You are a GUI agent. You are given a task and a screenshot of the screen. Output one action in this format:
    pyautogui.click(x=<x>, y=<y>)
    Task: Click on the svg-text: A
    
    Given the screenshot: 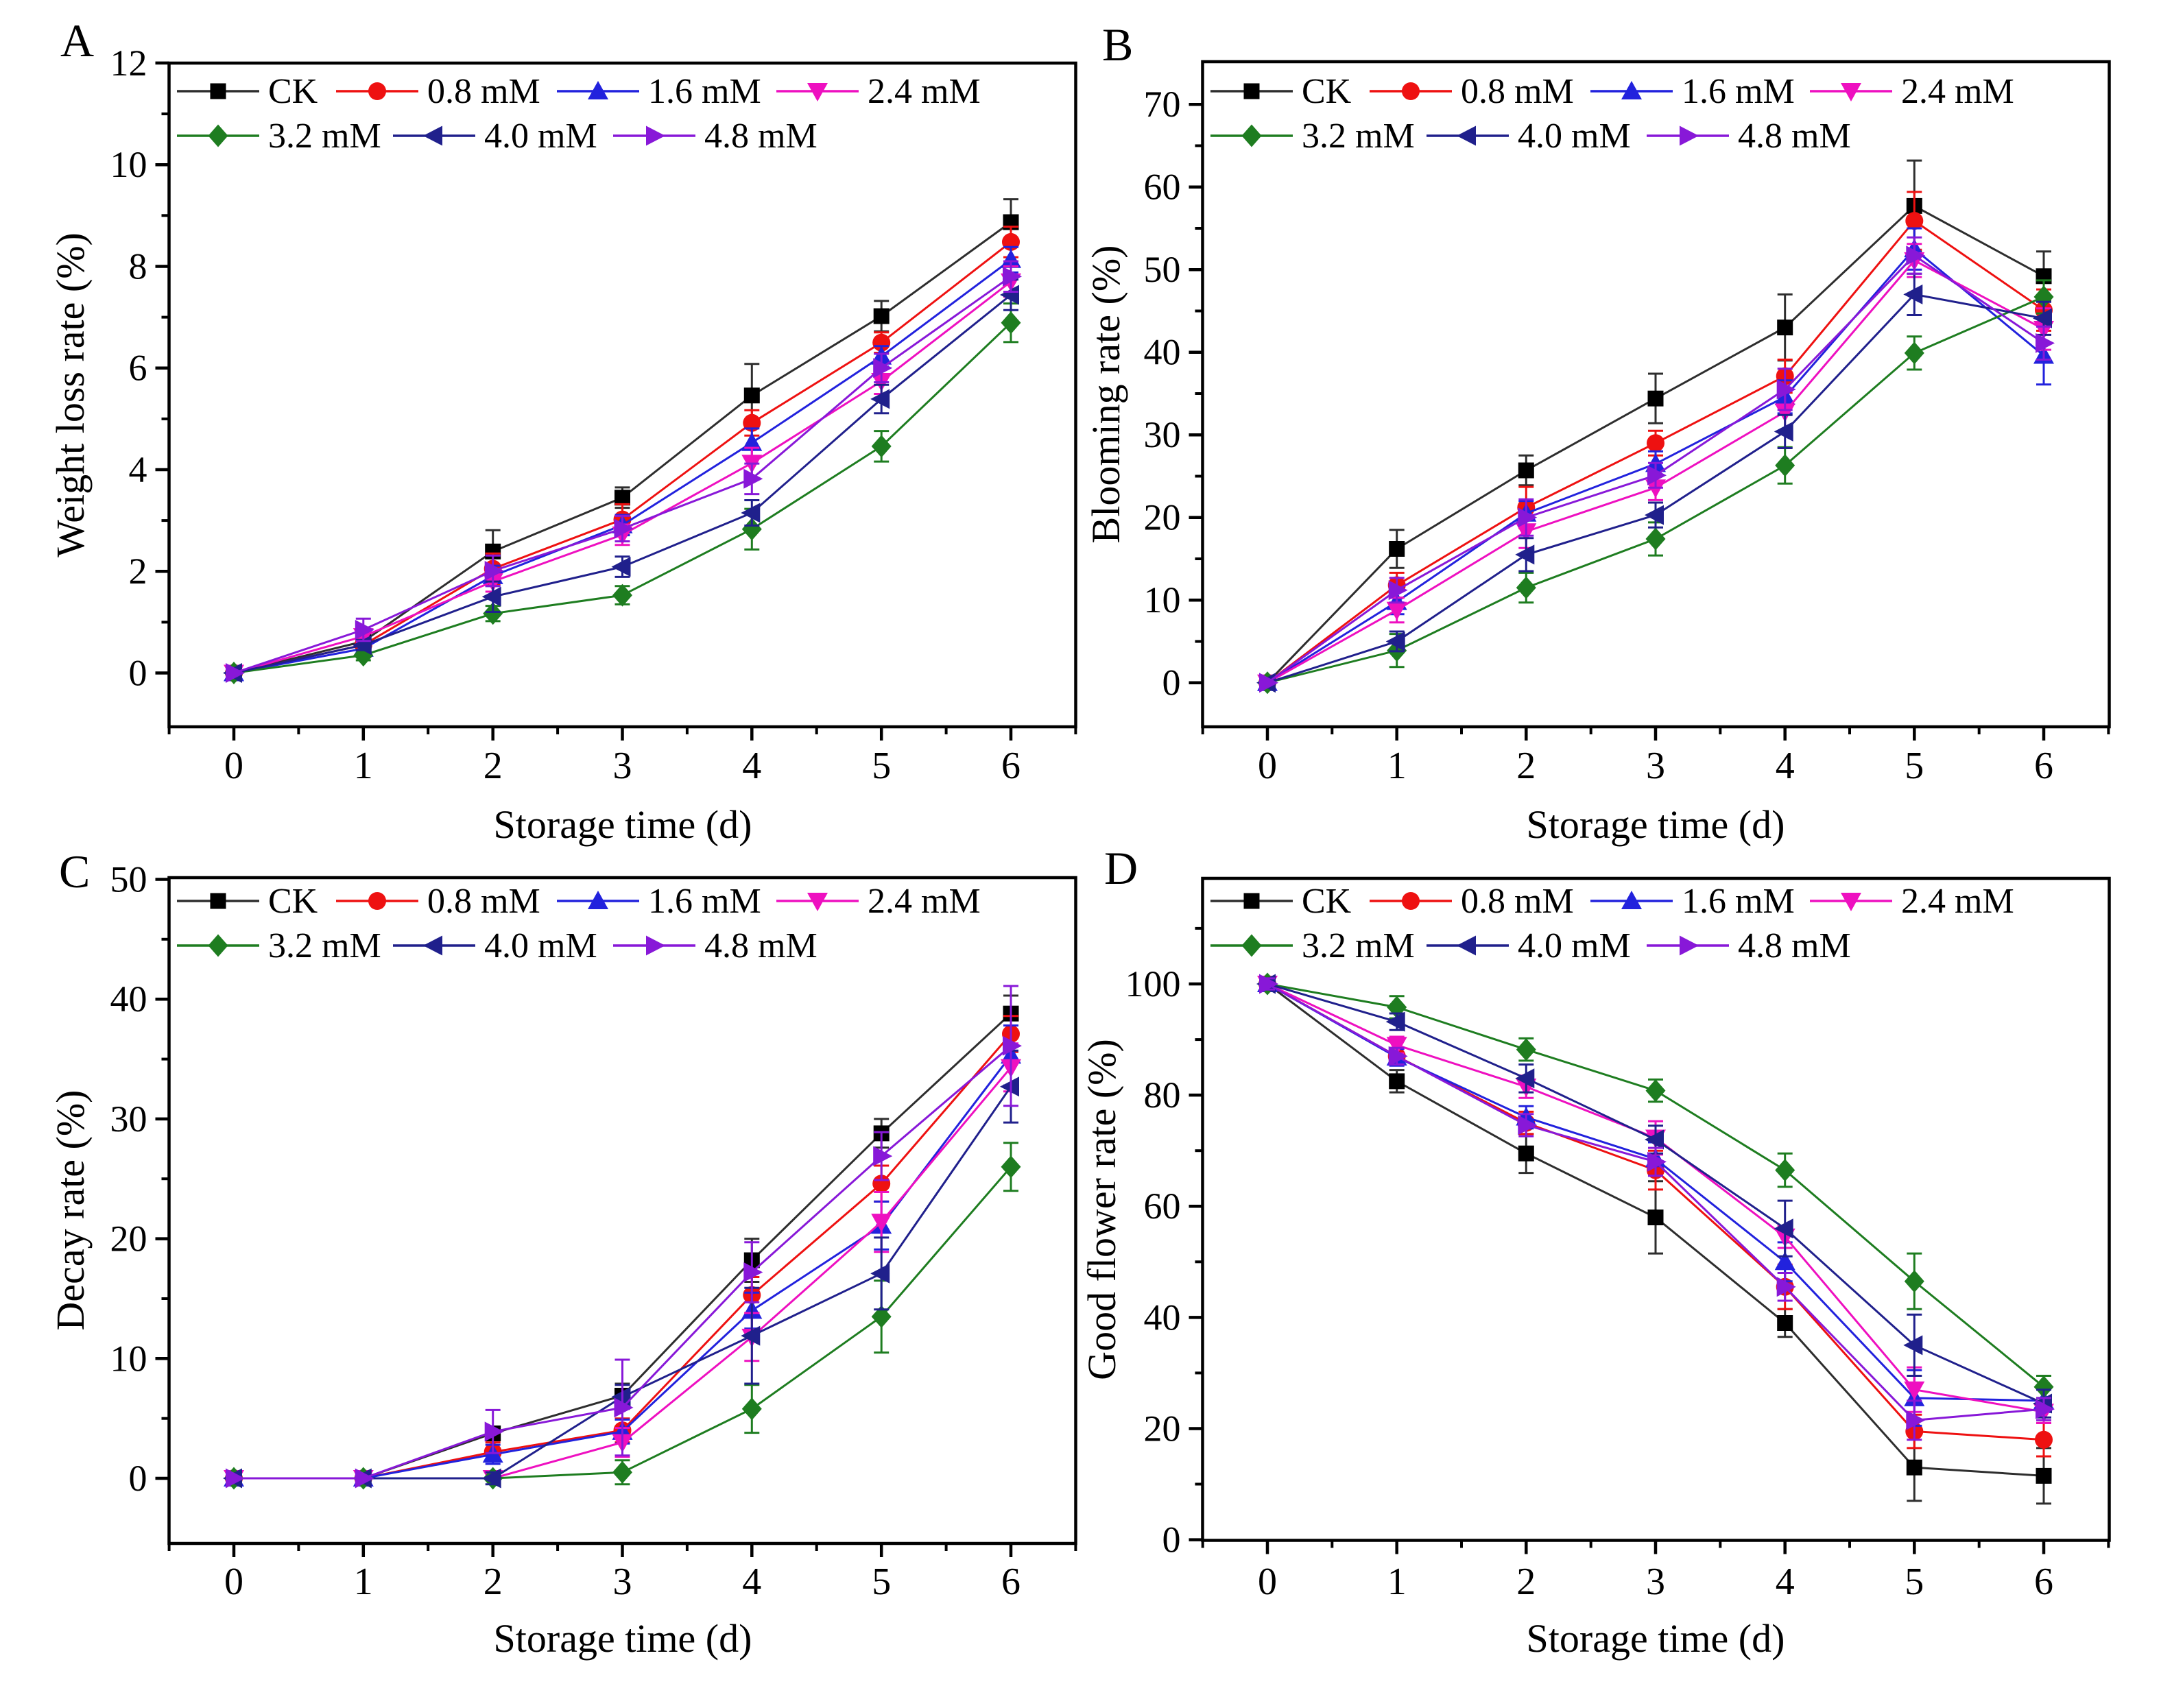 What is the action you would take?
    pyautogui.click(x=77, y=40)
    